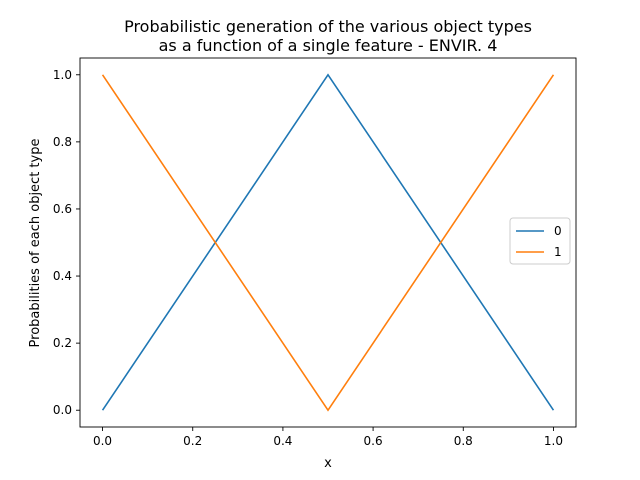  Describe the element at coordinates (553, 441) in the screenshot. I see `x-tick-label: 1.0` at that location.